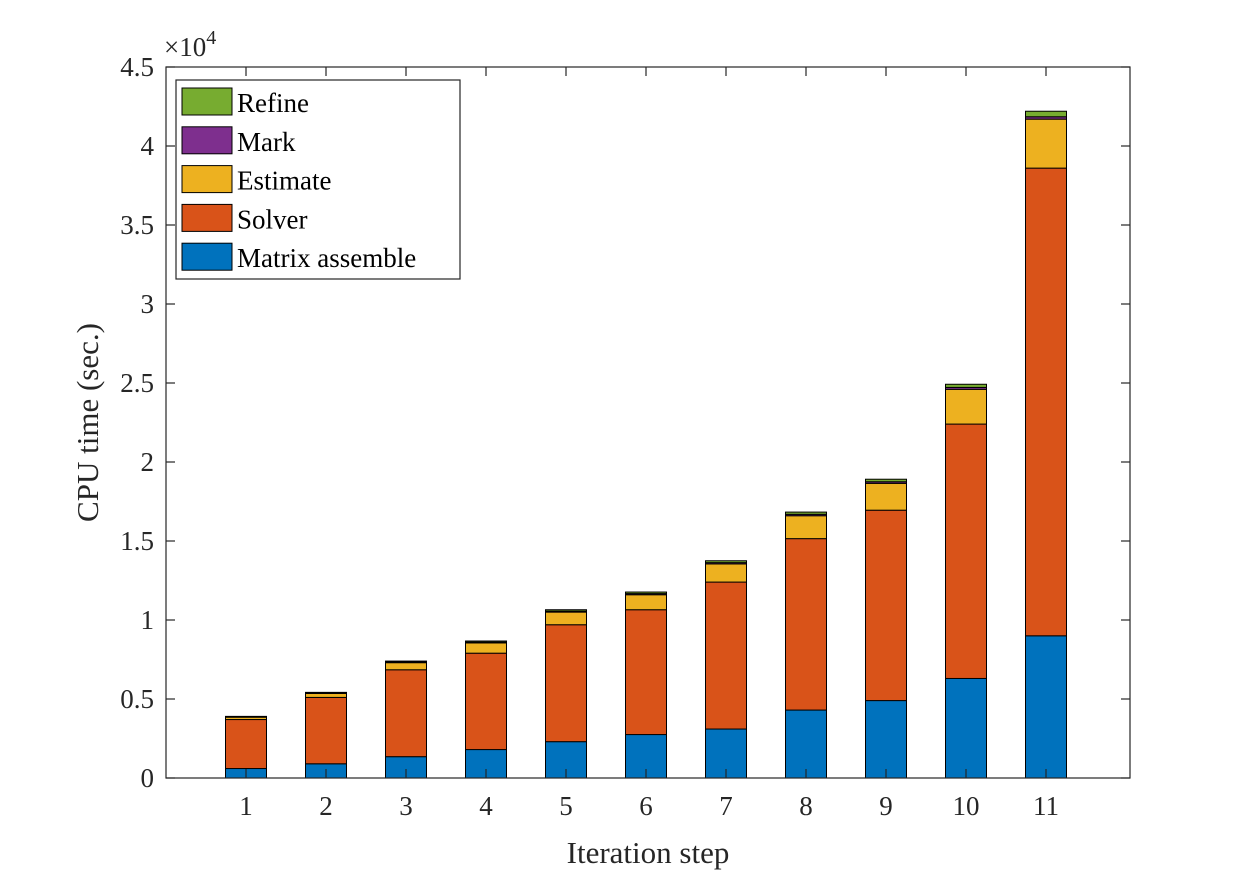  I want to click on x-tick-label: 7, so click(726, 806).